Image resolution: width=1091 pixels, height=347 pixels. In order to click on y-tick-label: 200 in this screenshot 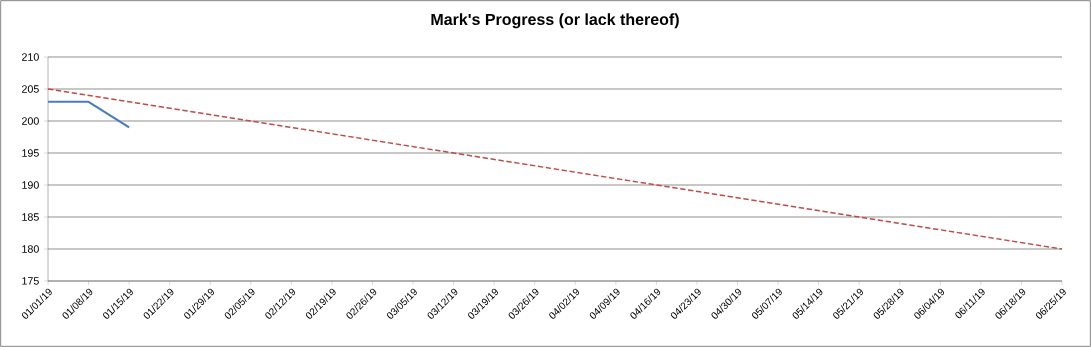, I will do `click(30, 121)`.